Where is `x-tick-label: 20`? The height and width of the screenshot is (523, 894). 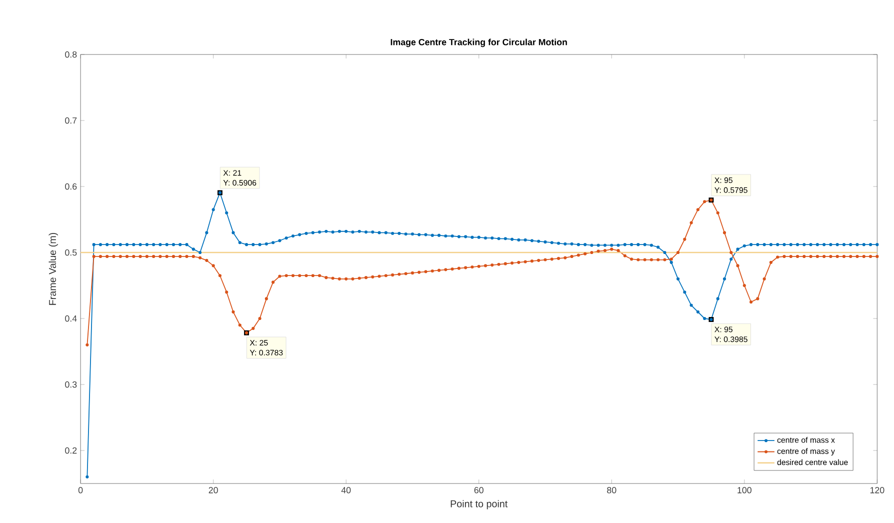 x-tick-label: 20 is located at coordinates (213, 490).